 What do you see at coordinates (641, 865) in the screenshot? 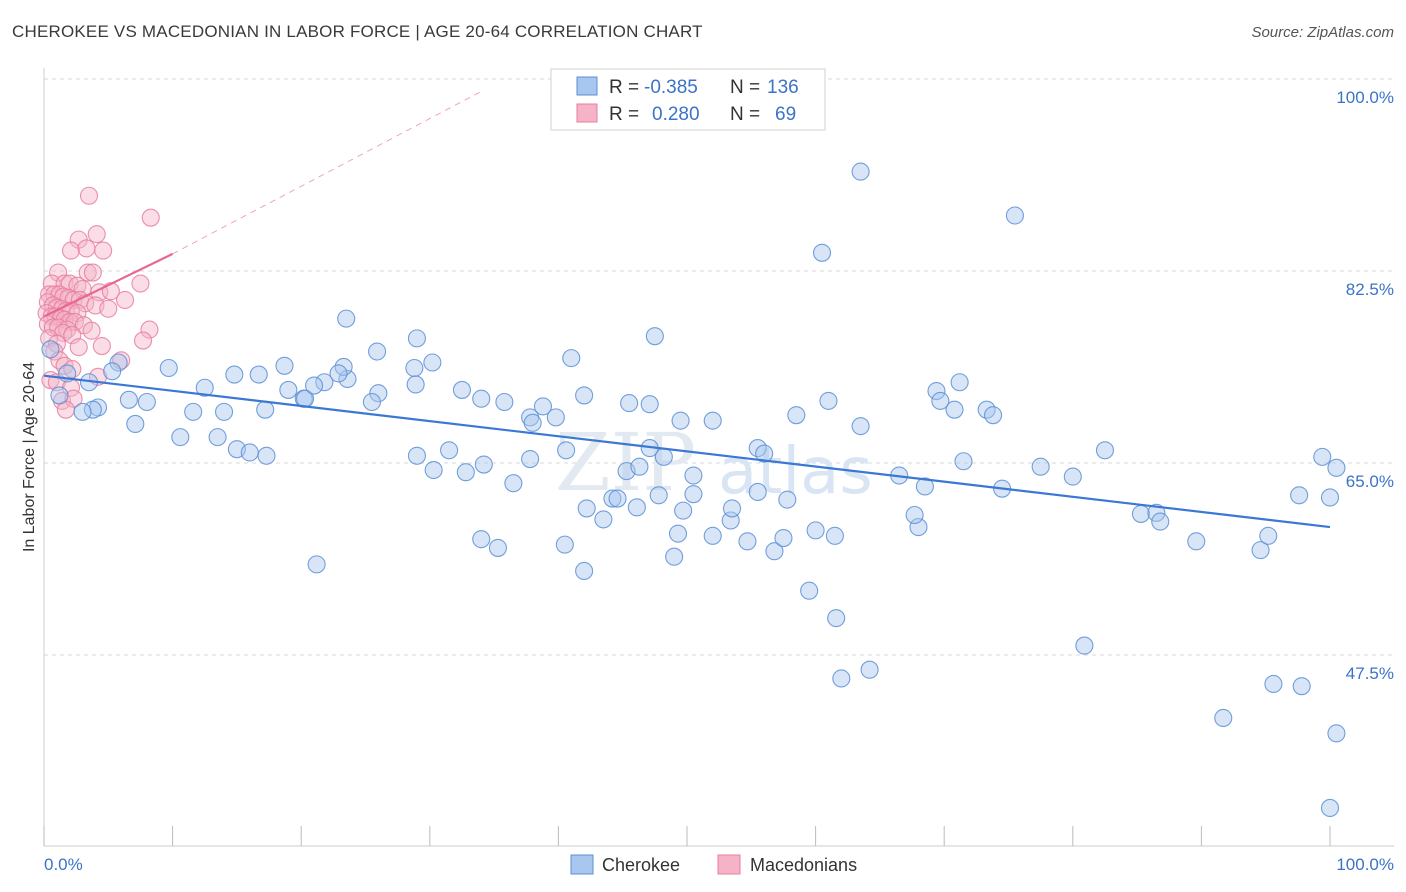
I see `bottom-legend-label-cherokee: Cherokee` at bounding box center [641, 865].